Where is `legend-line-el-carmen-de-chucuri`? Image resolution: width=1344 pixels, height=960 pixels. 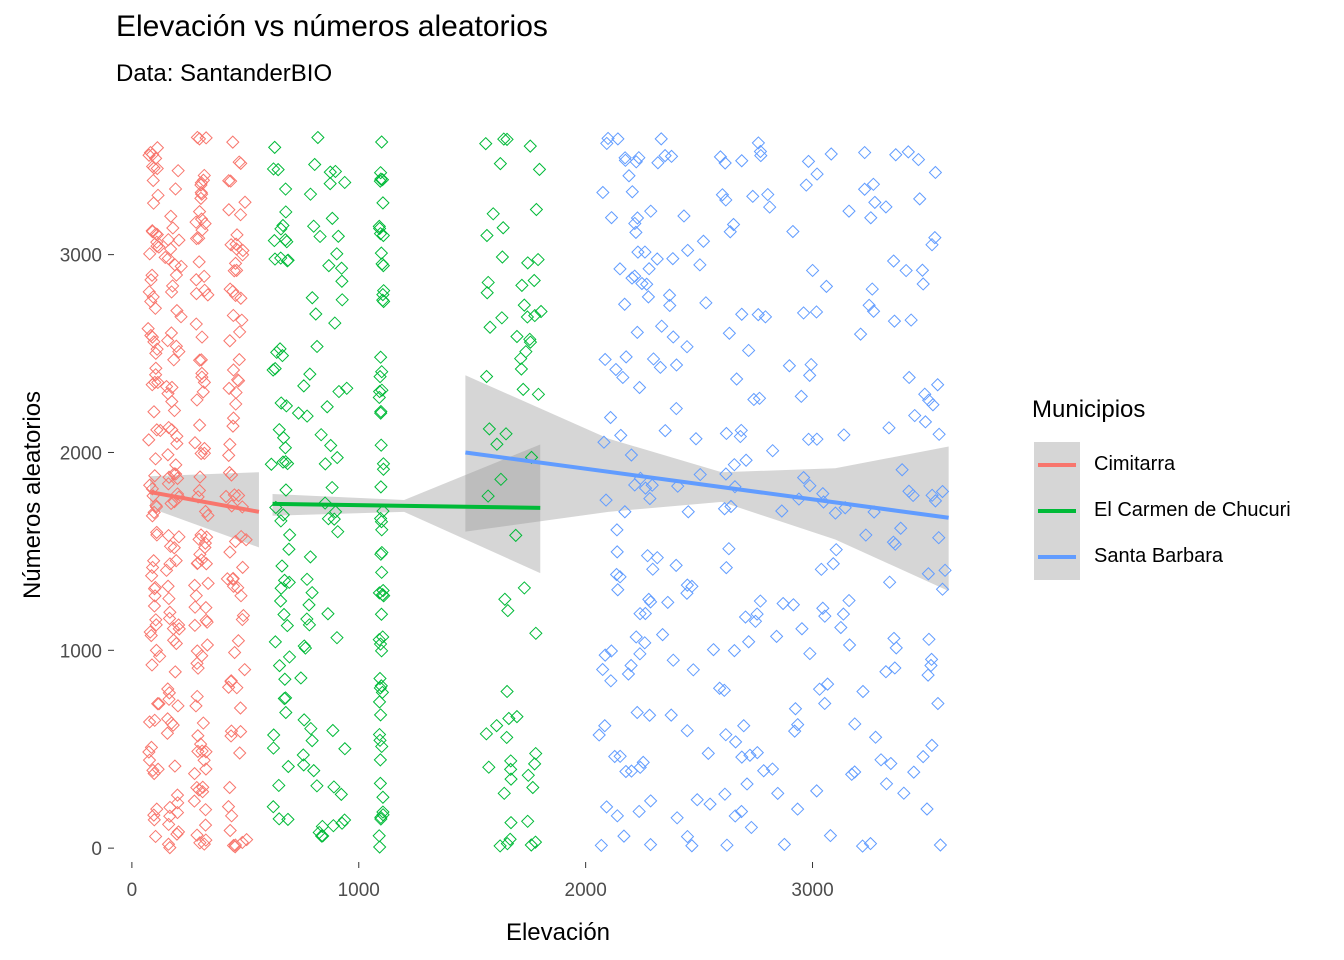
legend-line-el-carmen-de-chucuri is located at coordinates (1057, 511).